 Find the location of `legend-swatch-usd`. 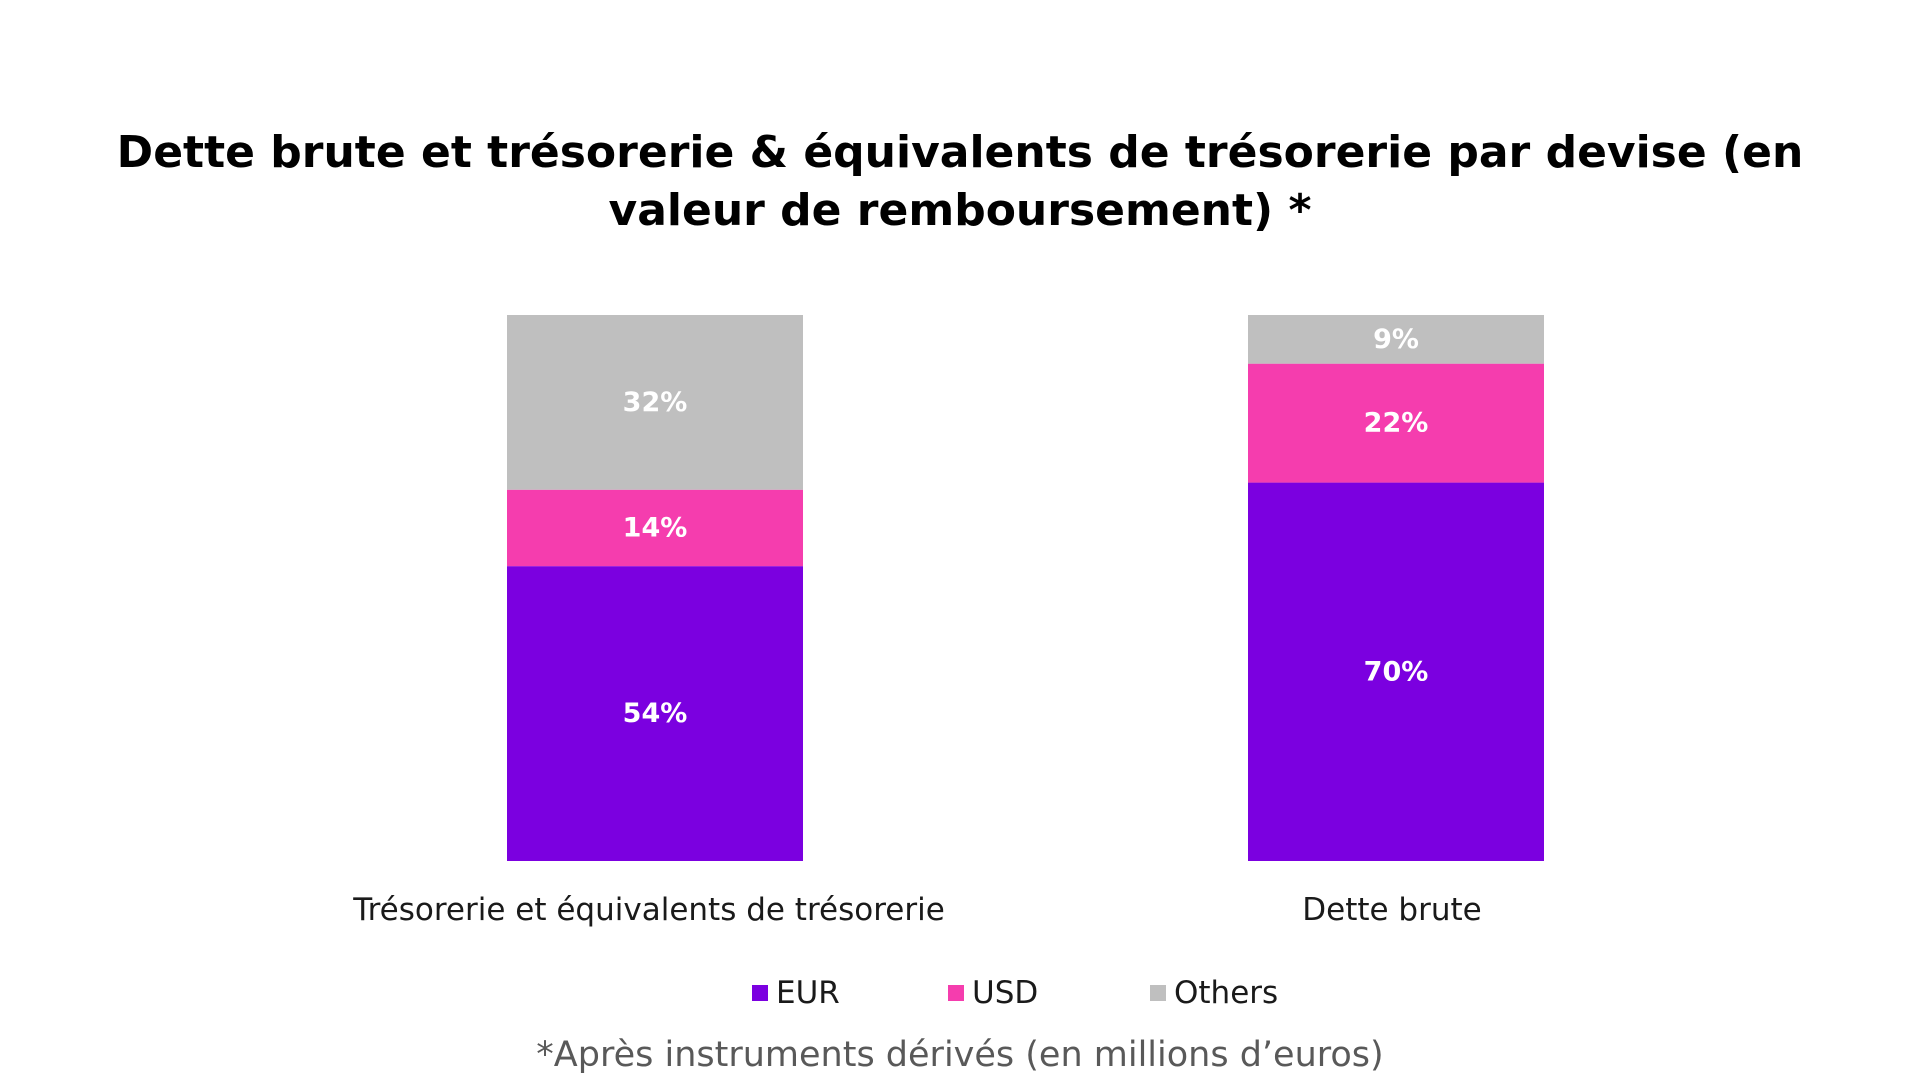

legend-swatch-usd is located at coordinates (956, 993).